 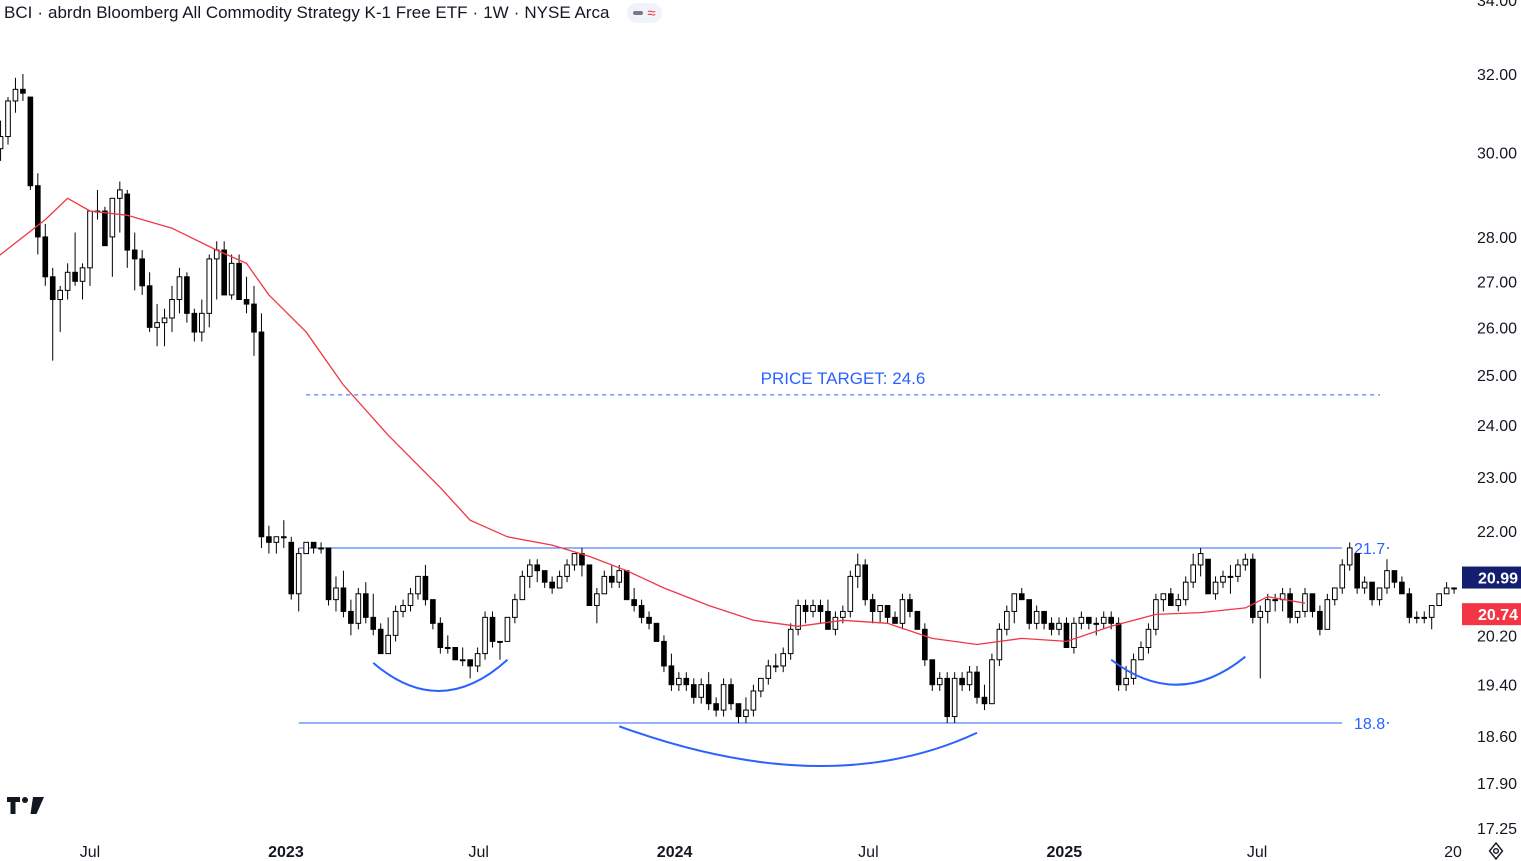 I want to click on settings-icon, so click(x=1496, y=851).